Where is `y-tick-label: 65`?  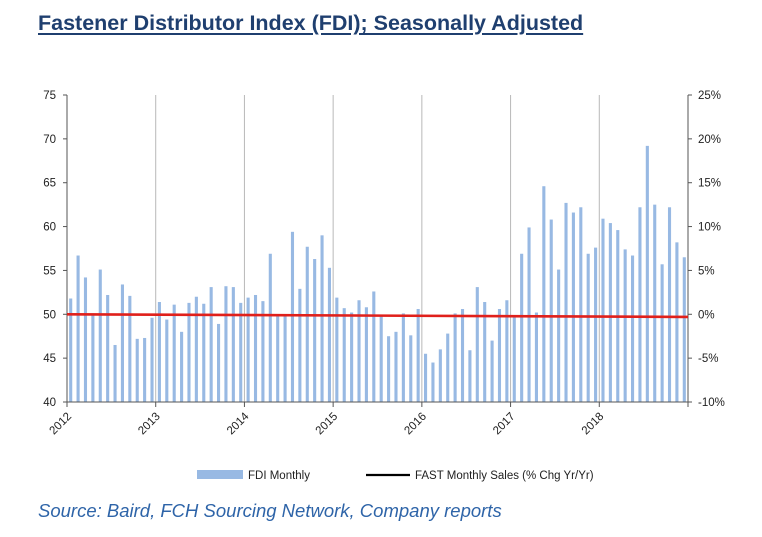 y-tick-label: 65 is located at coordinates (49, 184).